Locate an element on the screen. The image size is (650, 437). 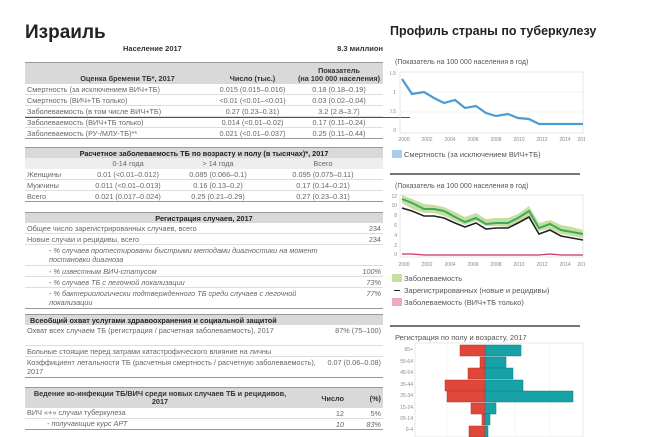
col-over-14: > 14 года is located at coordinates (218, 163).